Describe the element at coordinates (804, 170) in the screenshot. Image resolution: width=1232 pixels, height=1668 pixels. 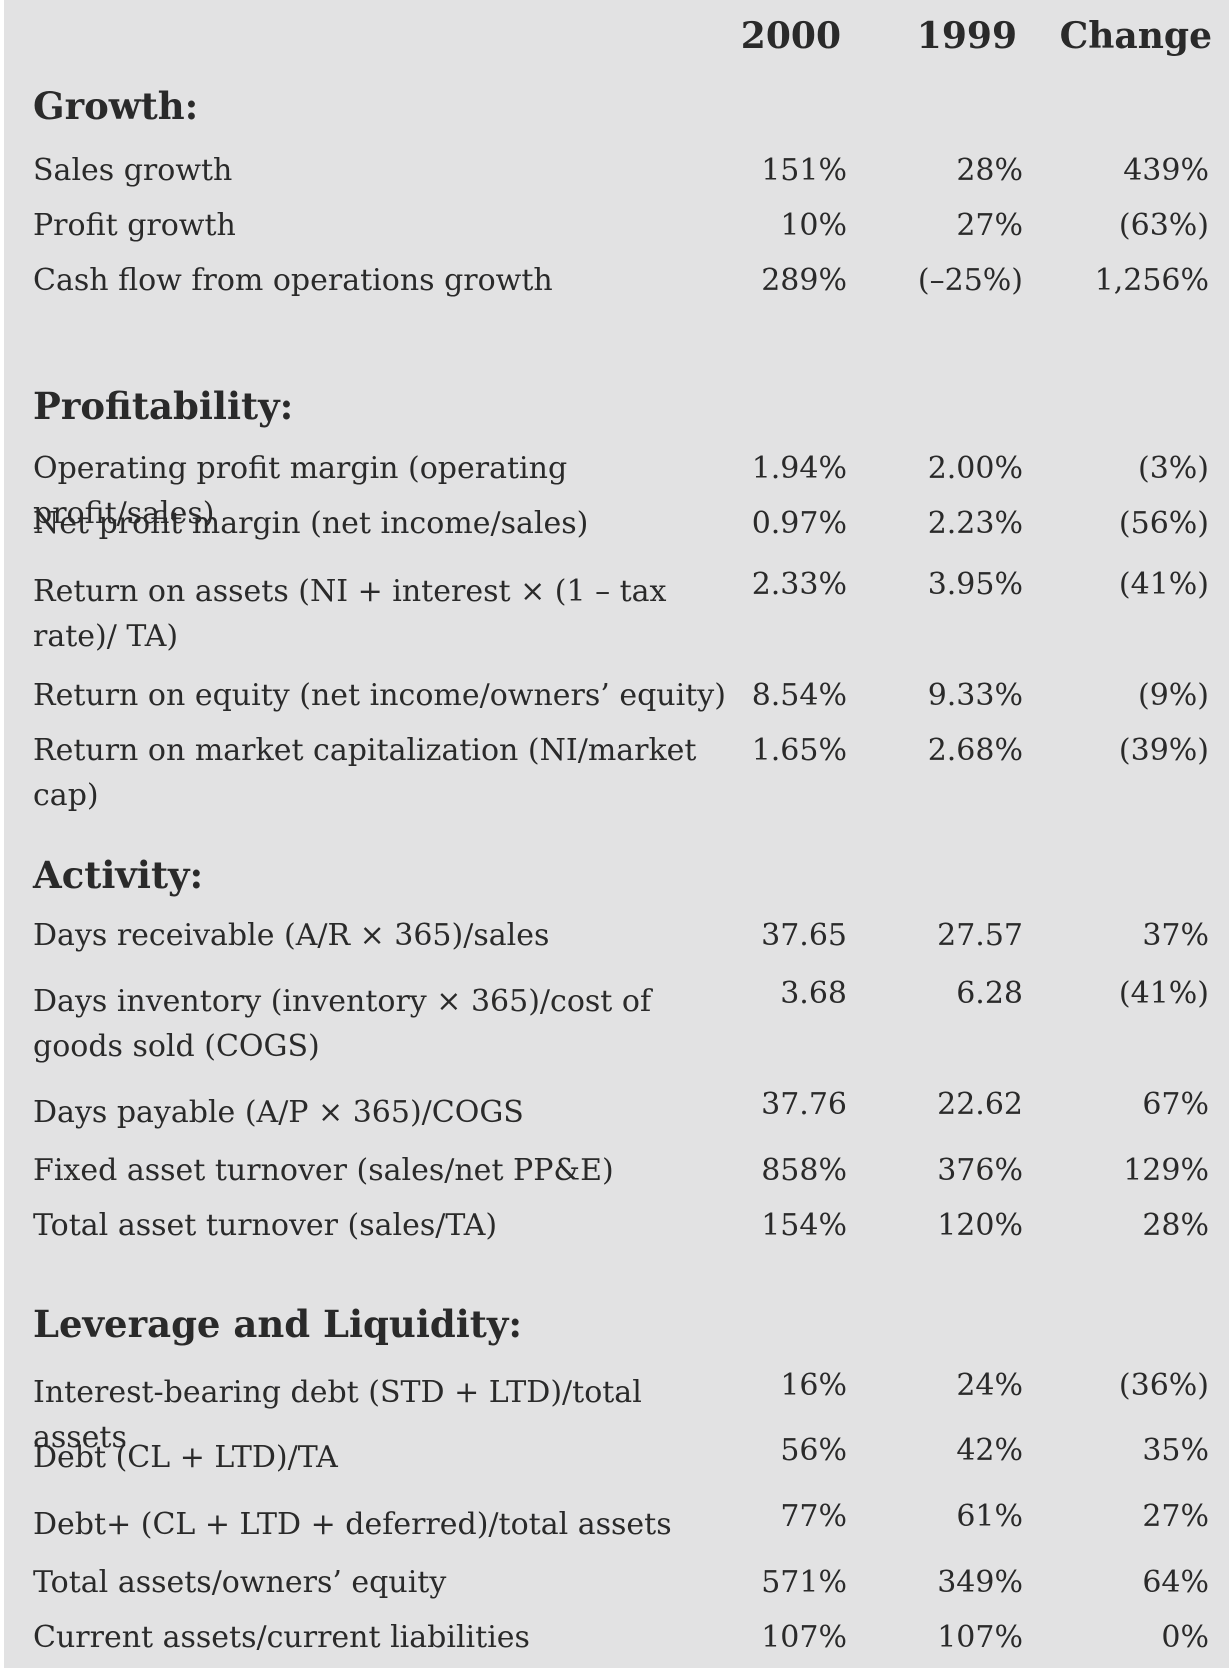
I see `cell-2000: 151%` at that location.